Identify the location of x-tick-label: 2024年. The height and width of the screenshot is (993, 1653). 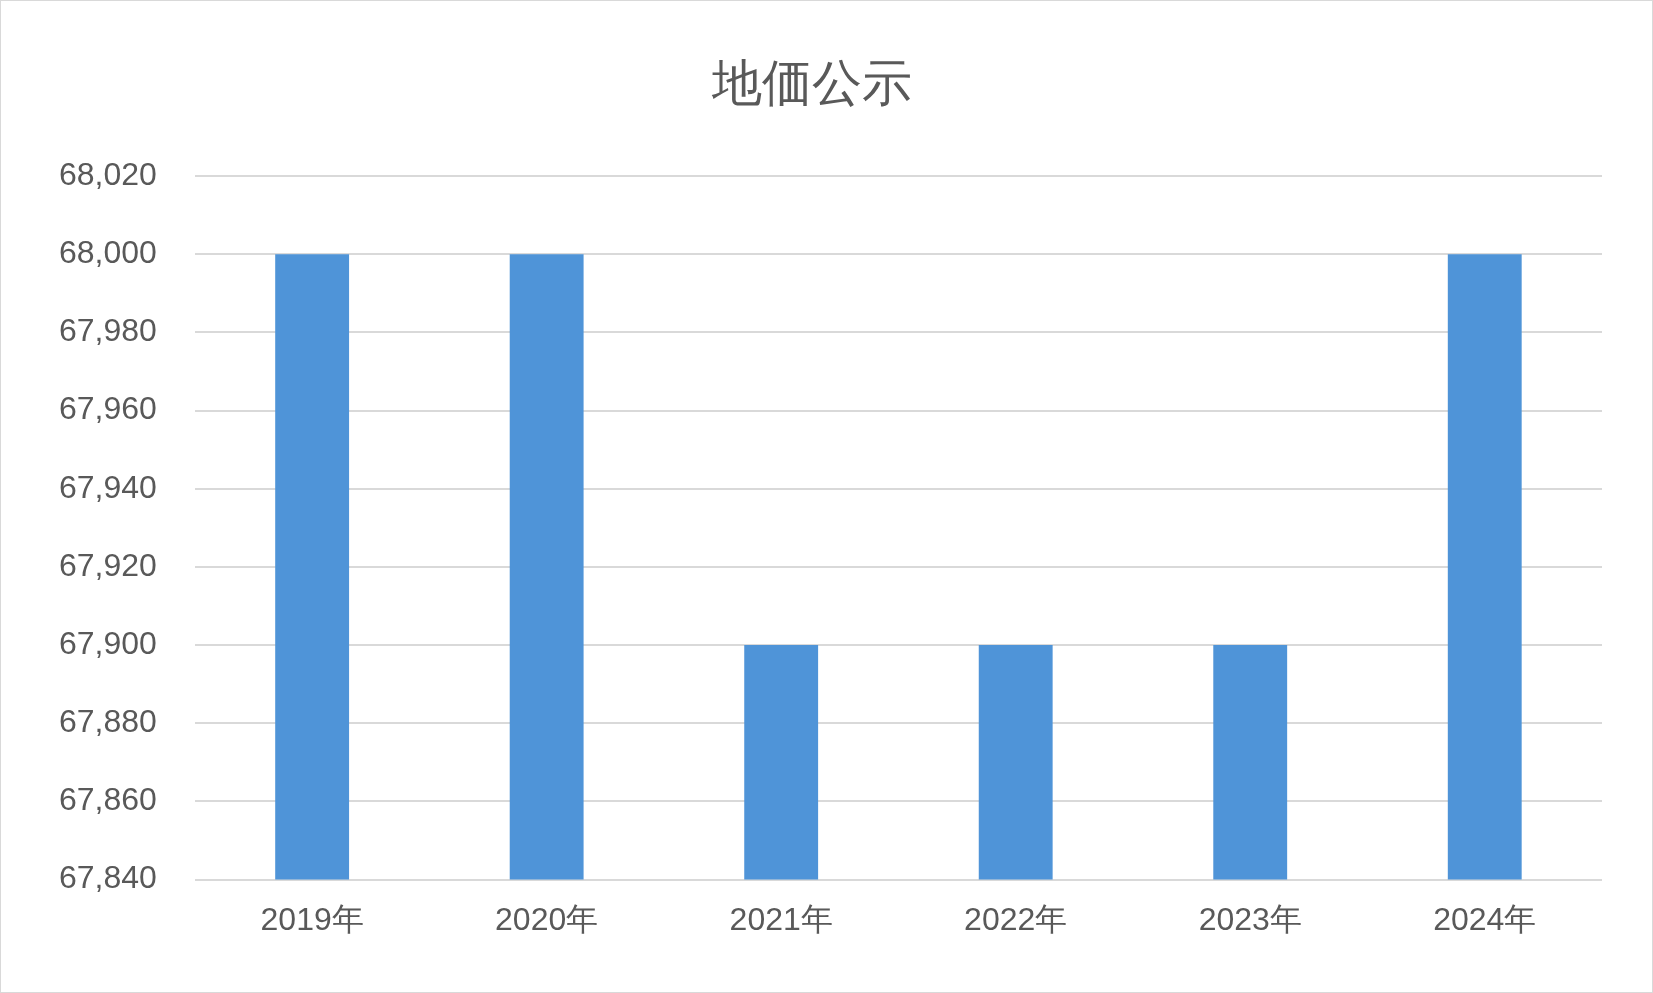
(1485, 918).